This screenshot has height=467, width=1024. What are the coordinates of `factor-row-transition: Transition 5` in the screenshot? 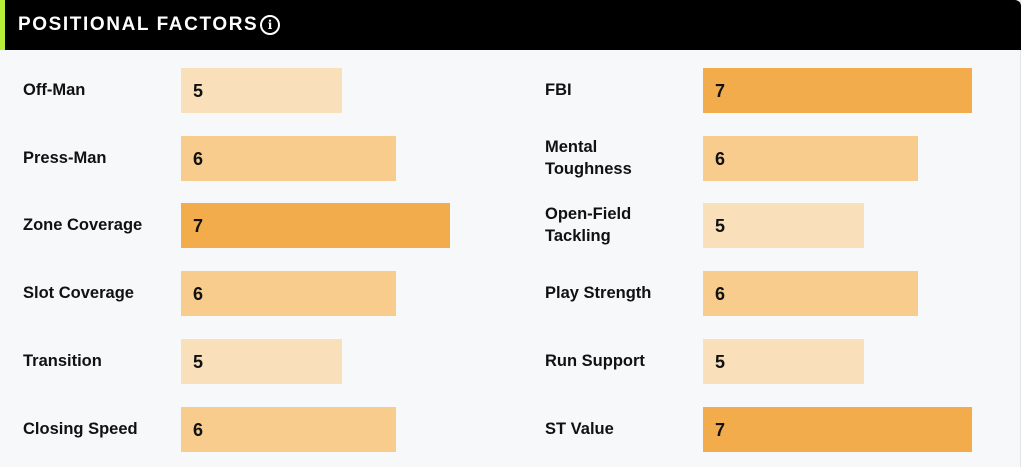 It's located at (236, 362).